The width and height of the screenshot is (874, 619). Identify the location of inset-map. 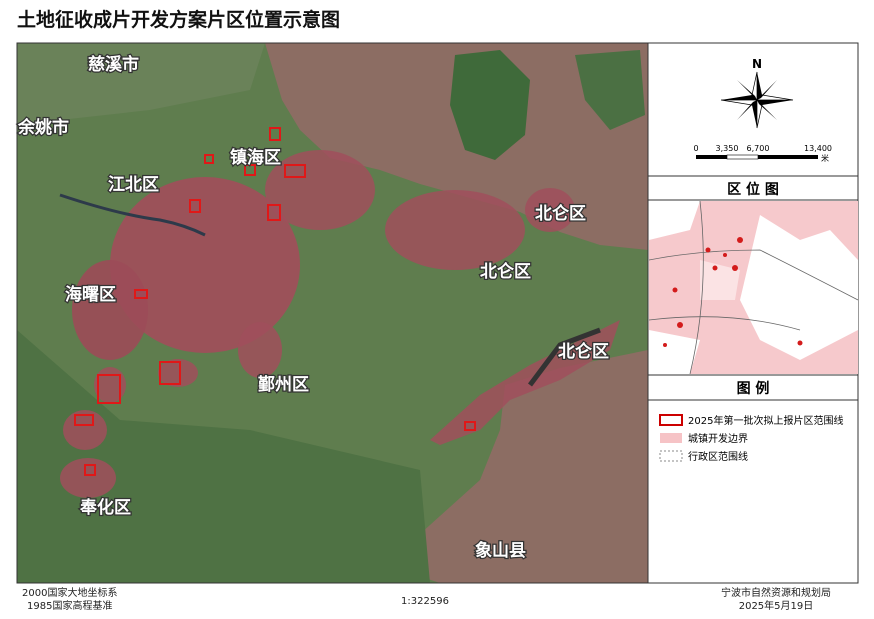
(753, 287).